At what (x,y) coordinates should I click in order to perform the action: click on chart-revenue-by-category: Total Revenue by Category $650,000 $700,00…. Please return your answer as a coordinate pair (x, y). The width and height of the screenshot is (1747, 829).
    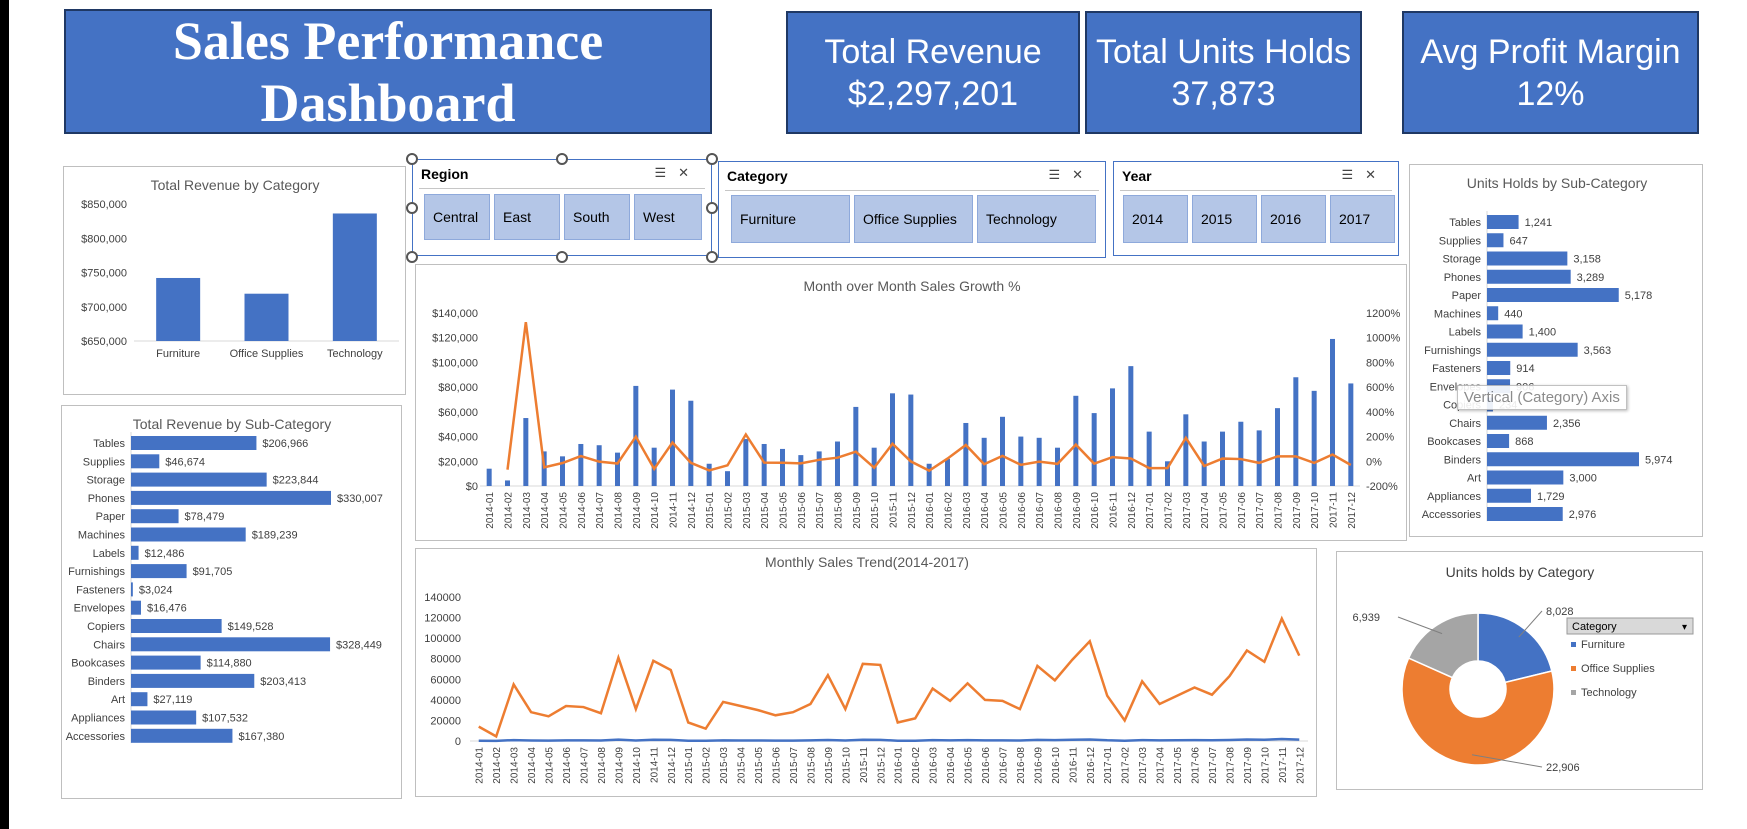
    Looking at the image, I should click on (234, 280).